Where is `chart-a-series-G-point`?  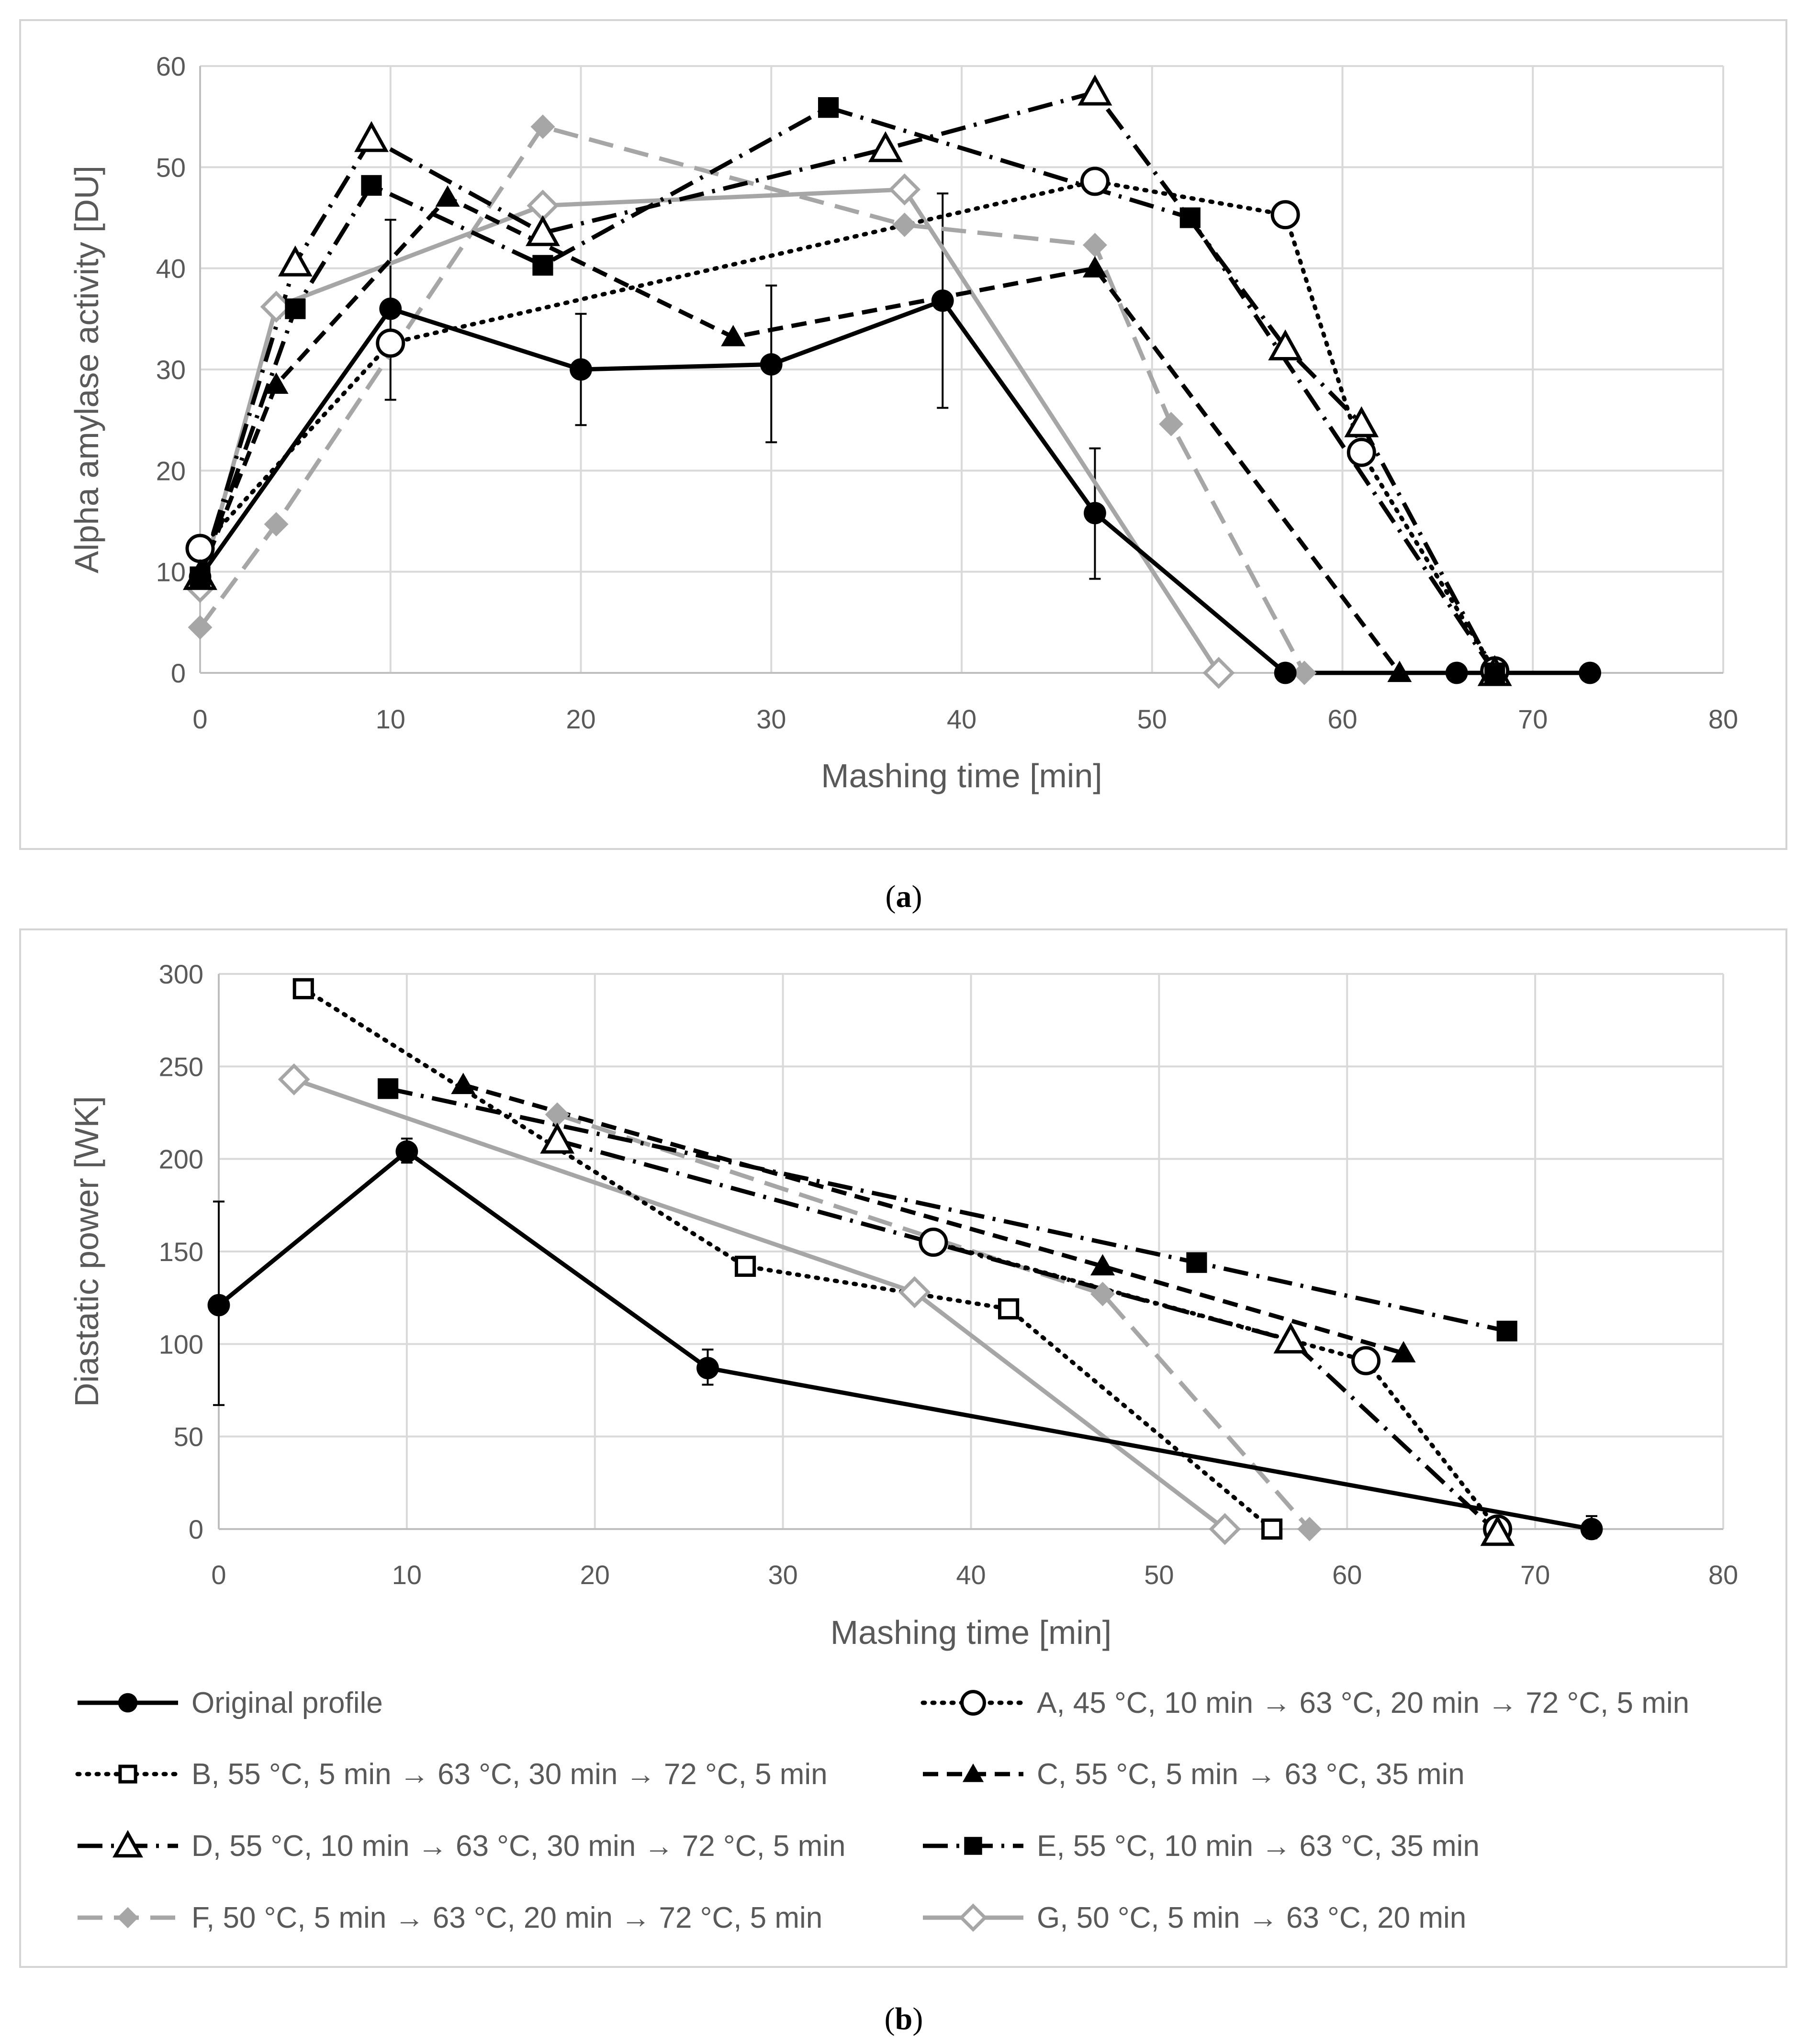 chart-a-series-G-point is located at coordinates (1218, 673).